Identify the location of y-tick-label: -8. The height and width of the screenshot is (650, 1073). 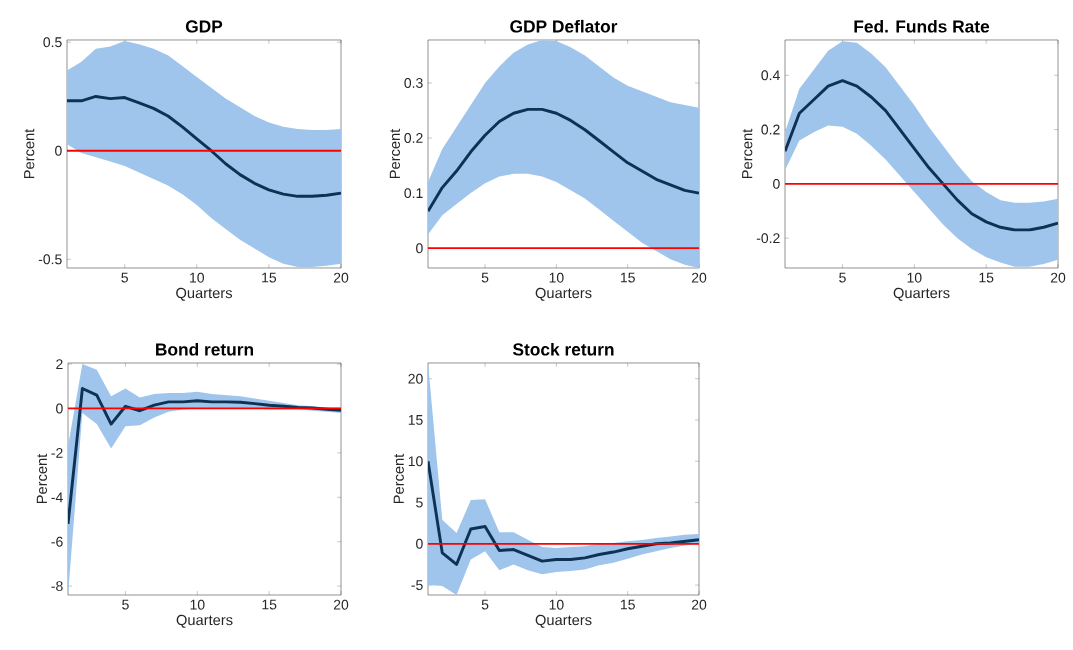
(57, 586).